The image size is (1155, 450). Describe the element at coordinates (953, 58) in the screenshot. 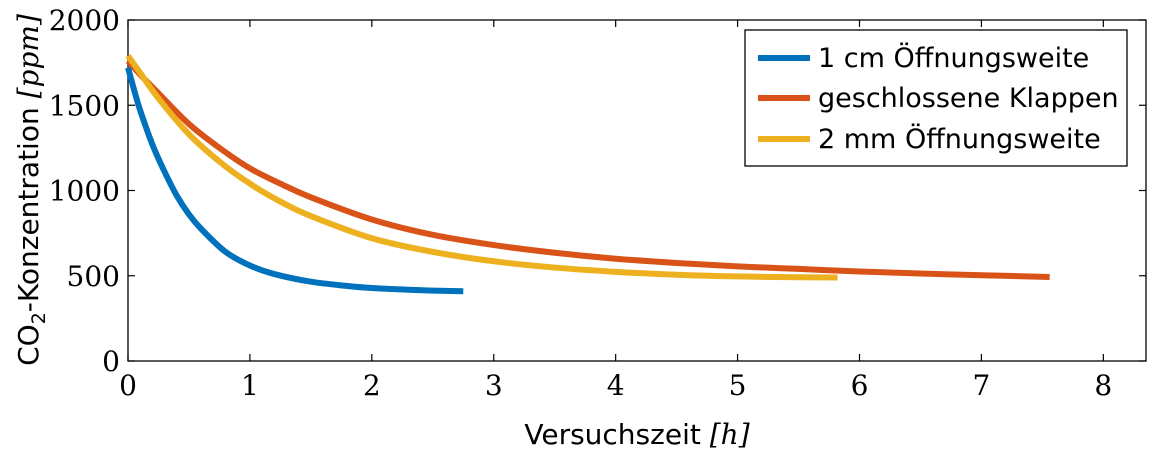

I see `legend-label-1cm: 1 cm Öffnungsweite` at that location.